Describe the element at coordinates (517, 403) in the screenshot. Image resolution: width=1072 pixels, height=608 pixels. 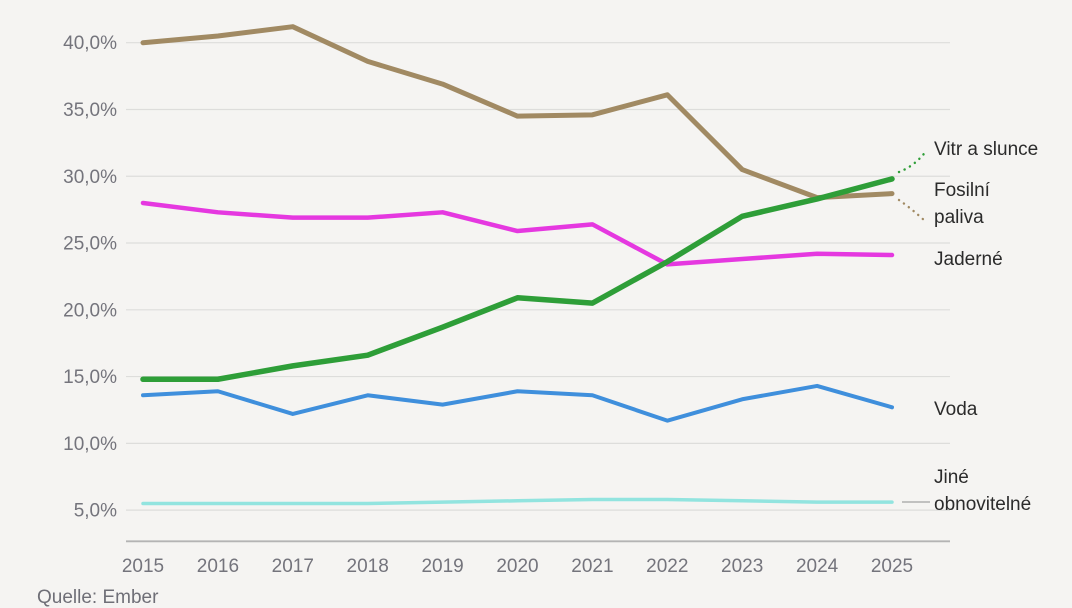
I see `series-line-voda` at that location.